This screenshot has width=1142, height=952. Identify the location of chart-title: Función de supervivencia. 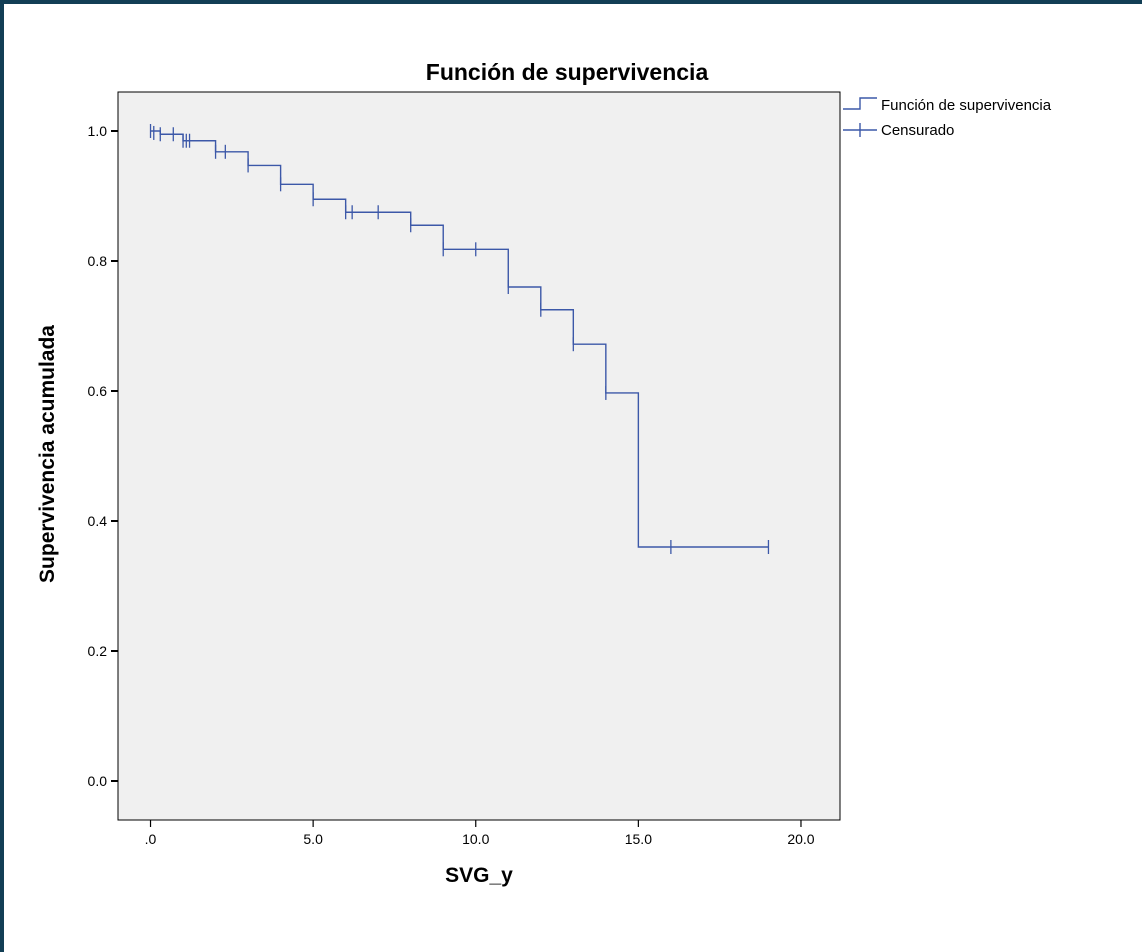
(567, 72).